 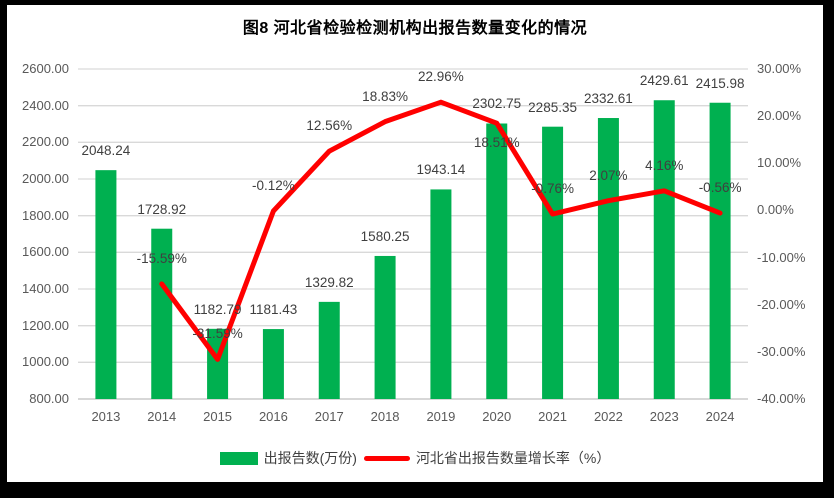 What do you see at coordinates (608, 175) in the screenshot?
I see `line-point-label: 2.07%` at bounding box center [608, 175].